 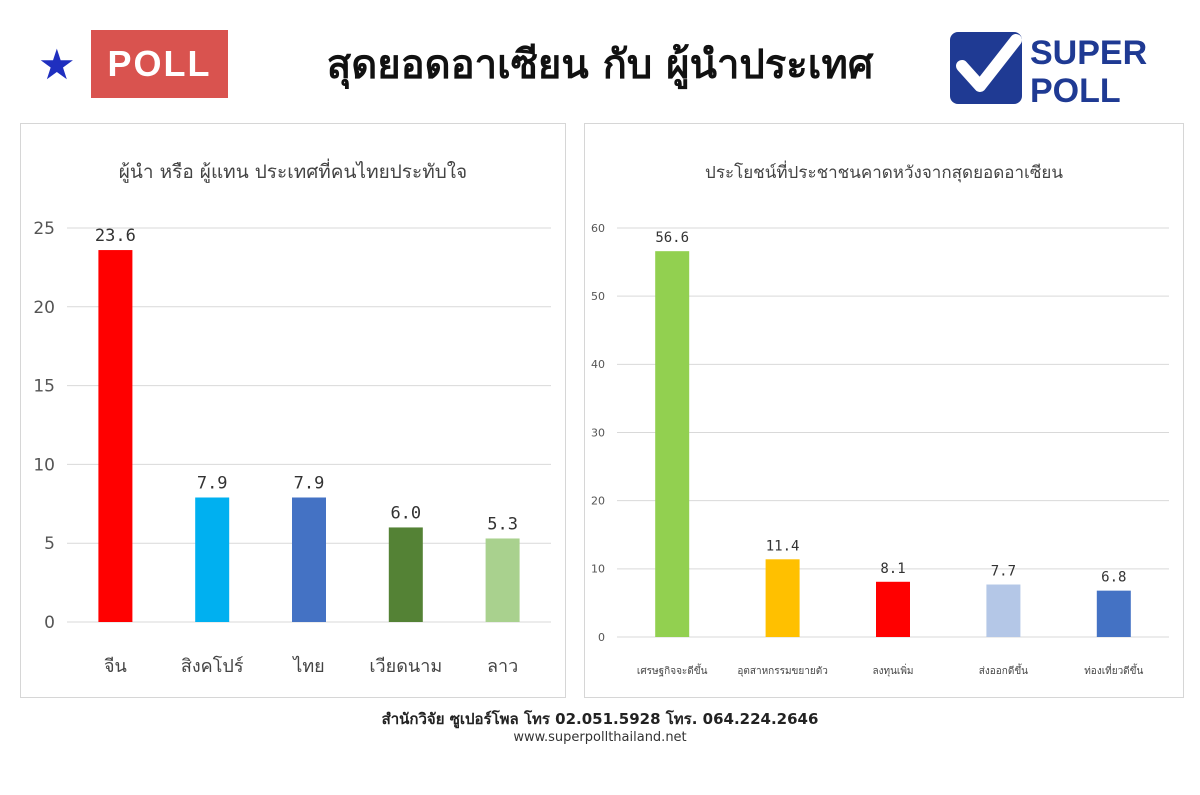 I want to click on x-tick-label: จีน, so click(x=115, y=666).